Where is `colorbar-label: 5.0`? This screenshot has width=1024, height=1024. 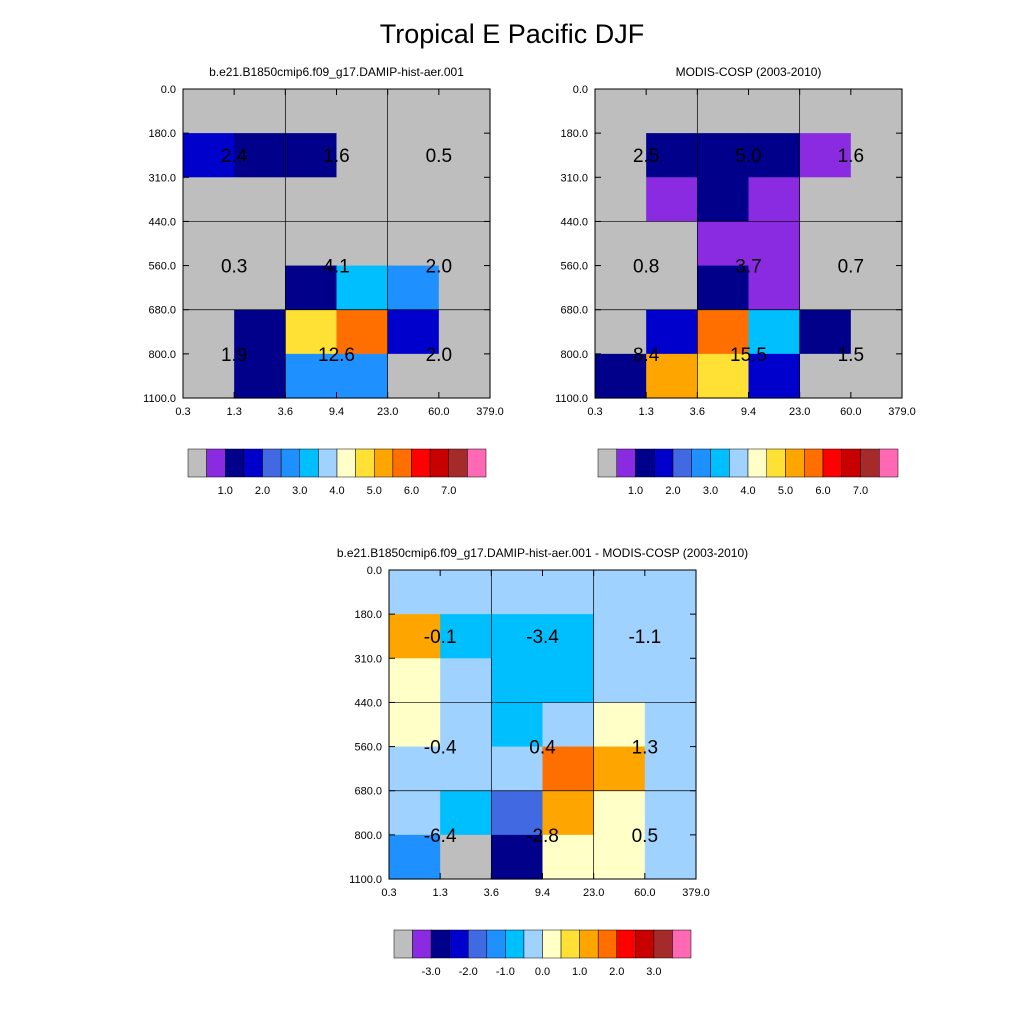
colorbar-label: 5.0 is located at coordinates (374, 491).